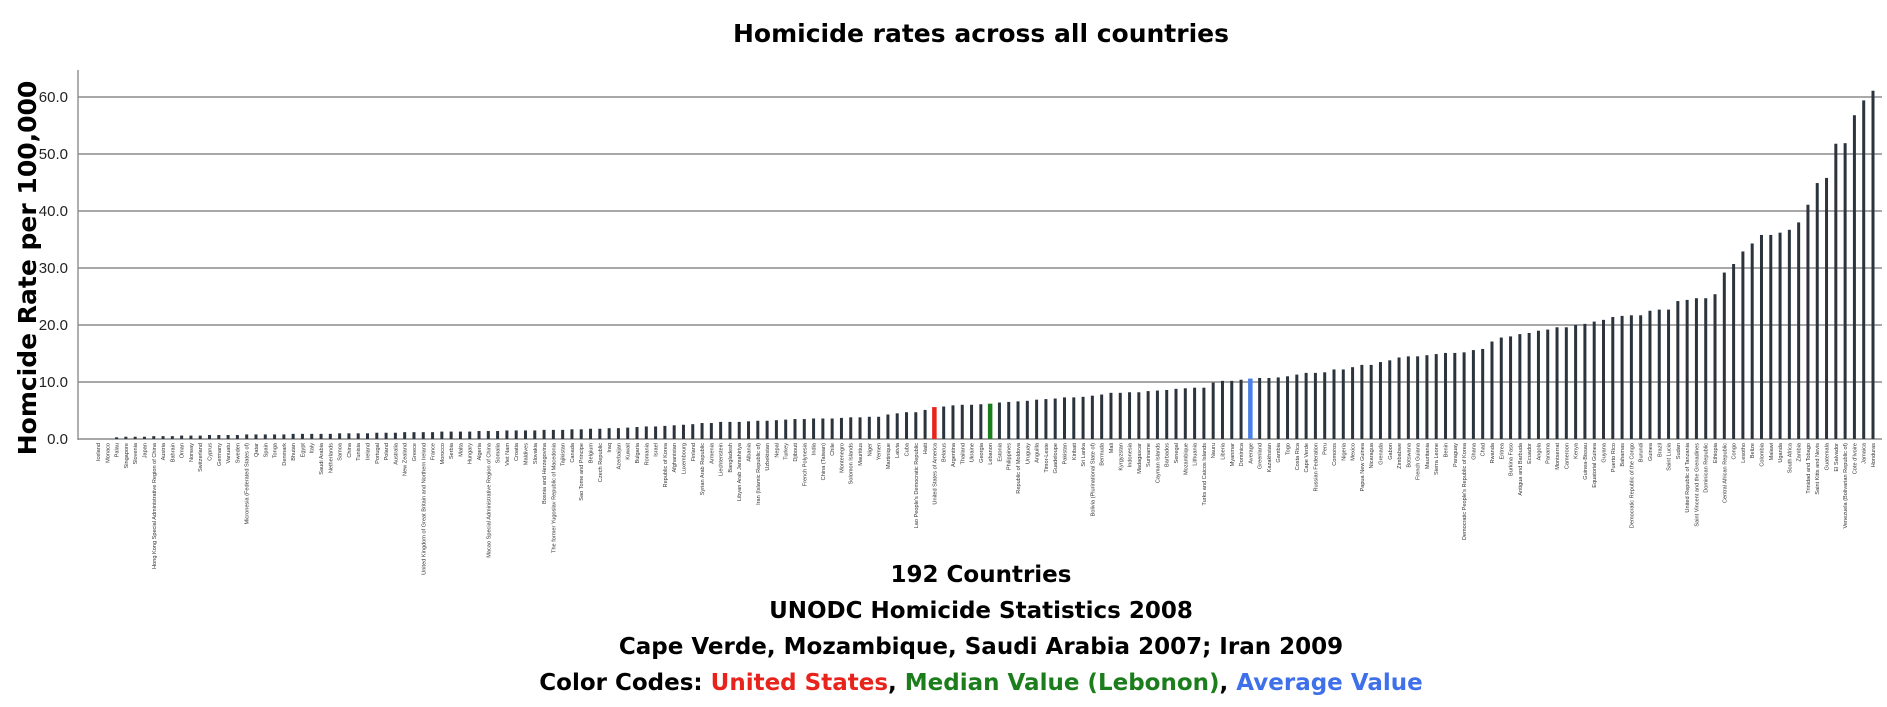  What do you see at coordinates (331, 458) in the screenshot?
I see `category-label: Netherlands` at bounding box center [331, 458].